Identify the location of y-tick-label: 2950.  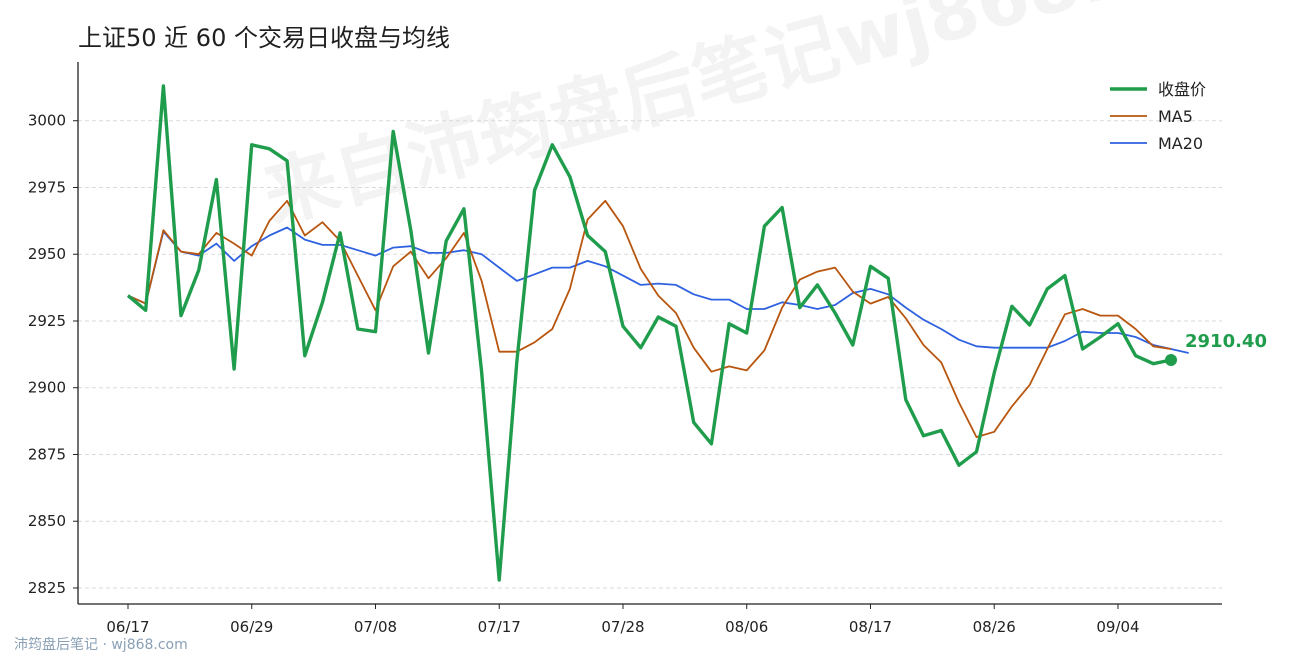
(47, 254).